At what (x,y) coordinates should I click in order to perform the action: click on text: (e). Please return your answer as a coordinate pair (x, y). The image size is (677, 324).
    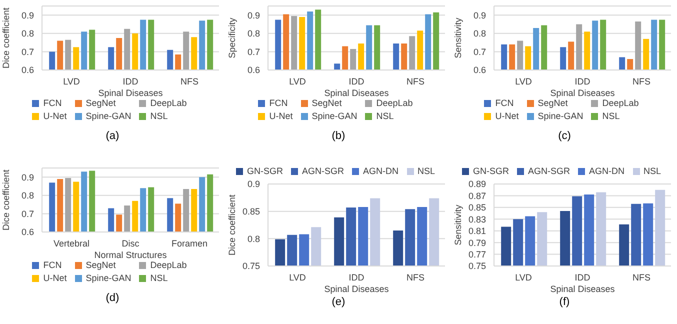
    Looking at the image, I should click on (338, 302).